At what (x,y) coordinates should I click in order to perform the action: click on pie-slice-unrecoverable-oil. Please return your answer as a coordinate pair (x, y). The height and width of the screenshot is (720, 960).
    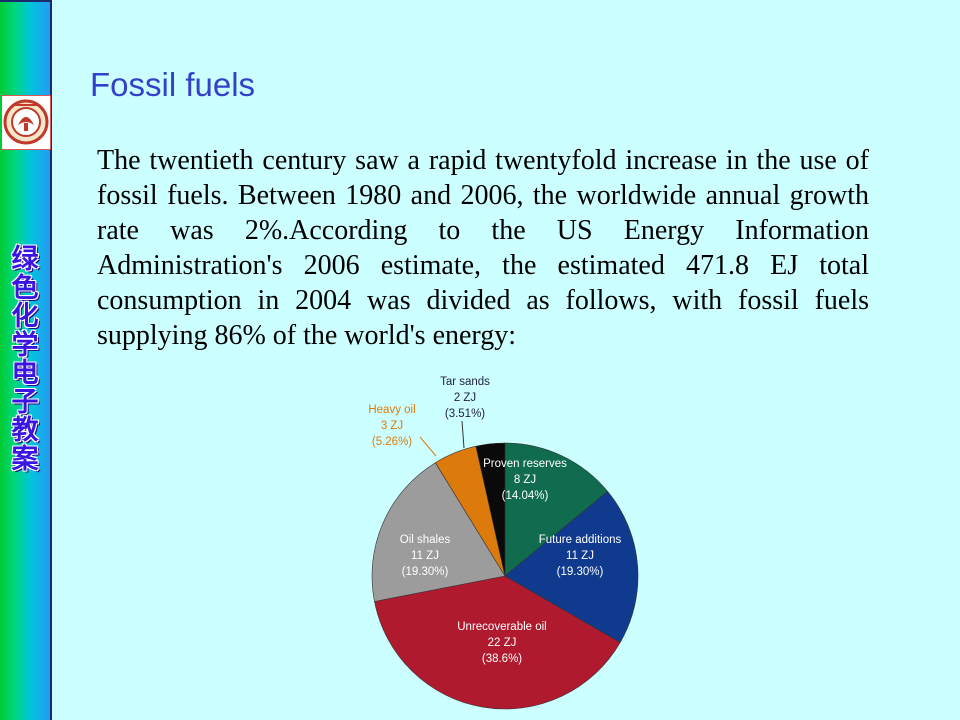
    Looking at the image, I should click on (497, 642).